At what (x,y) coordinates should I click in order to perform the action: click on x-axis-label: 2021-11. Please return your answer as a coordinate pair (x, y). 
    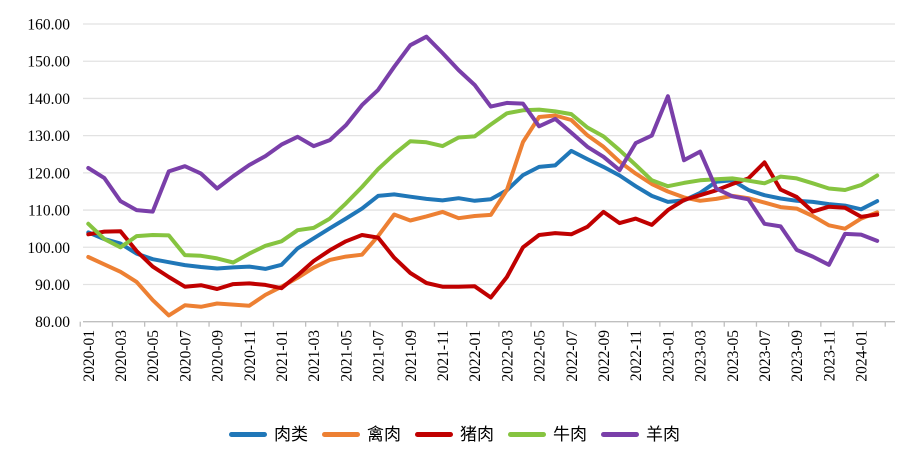
    Looking at the image, I should click on (443, 355).